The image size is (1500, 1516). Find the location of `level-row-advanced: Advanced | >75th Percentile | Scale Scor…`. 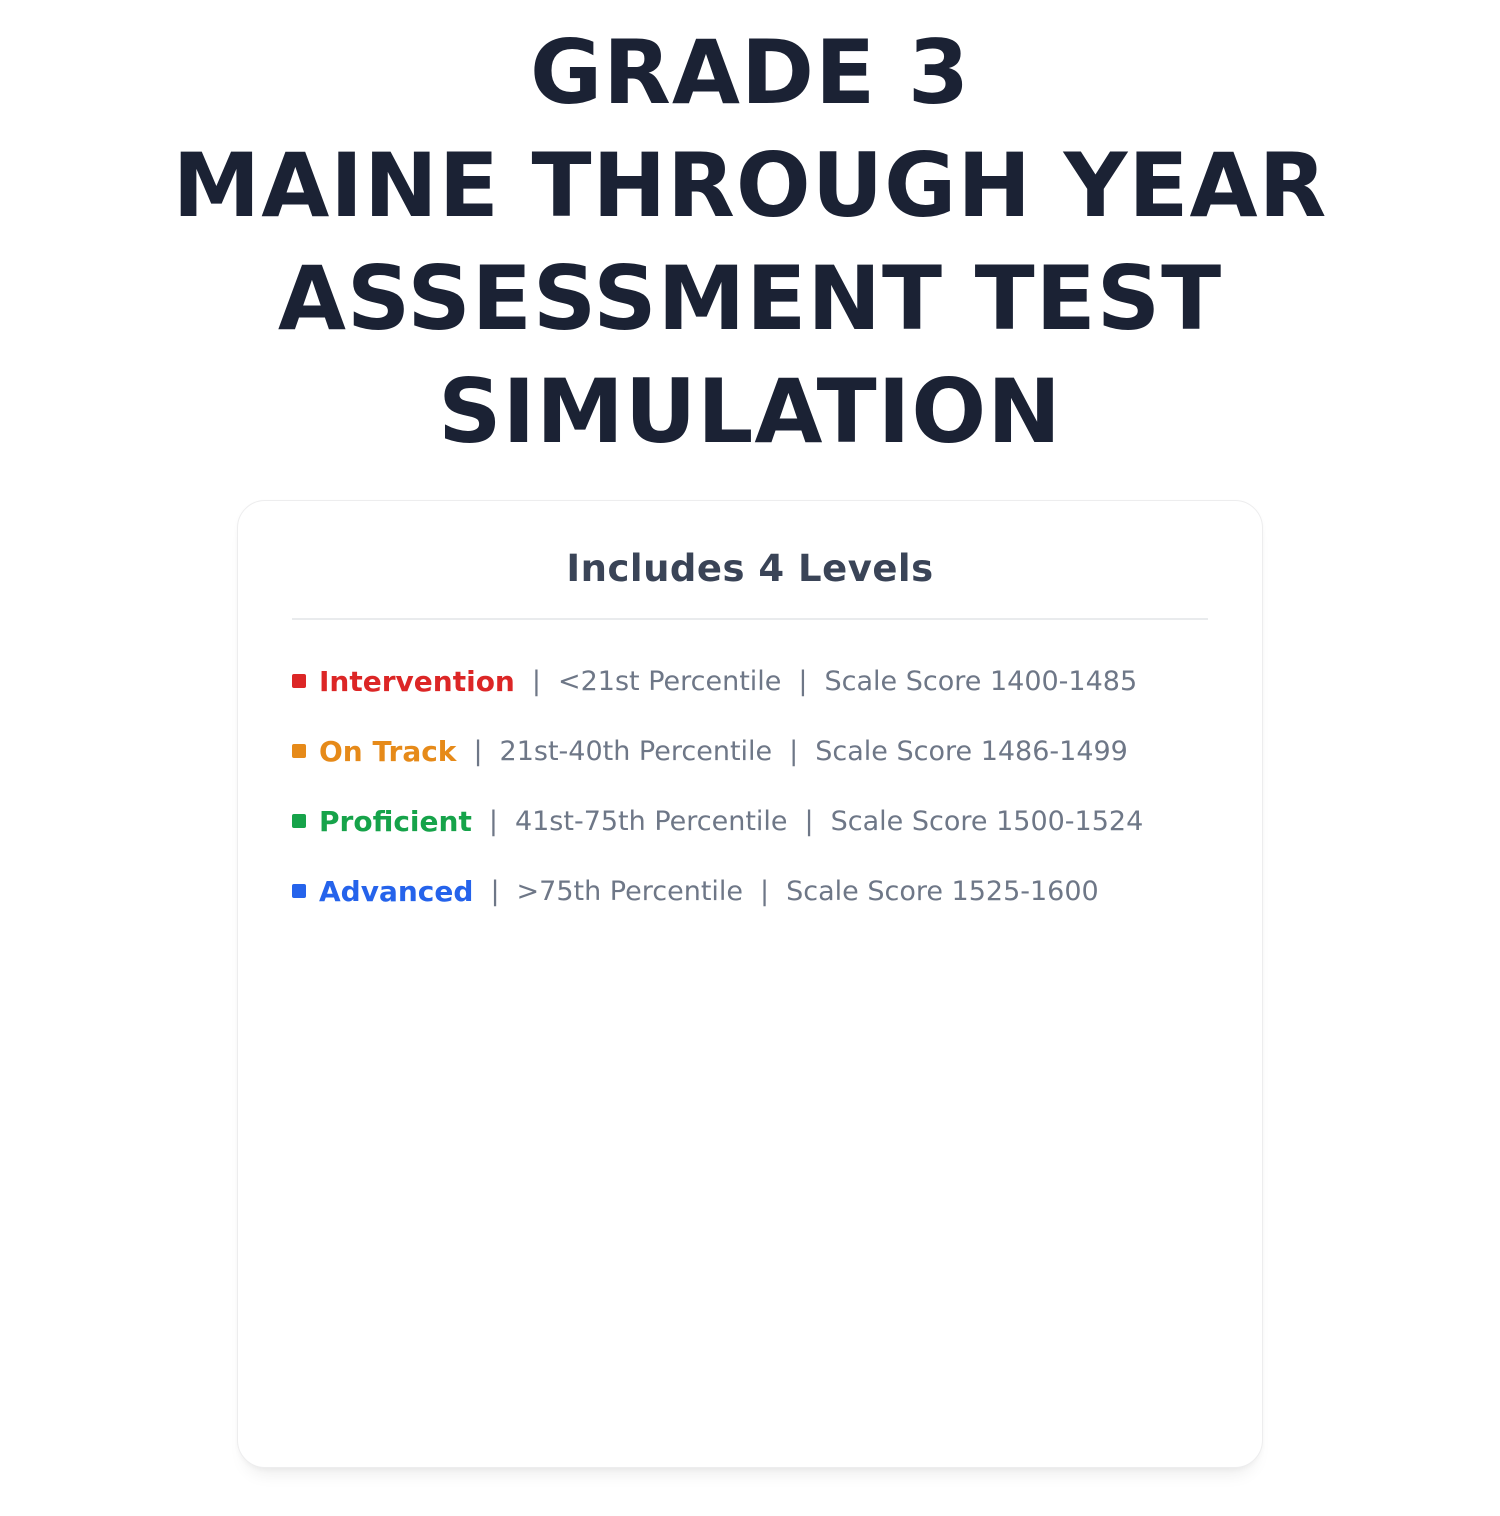

level-row-advanced: Advanced | >75th Percentile | Scale Scor… is located at coordinates (750, 891).